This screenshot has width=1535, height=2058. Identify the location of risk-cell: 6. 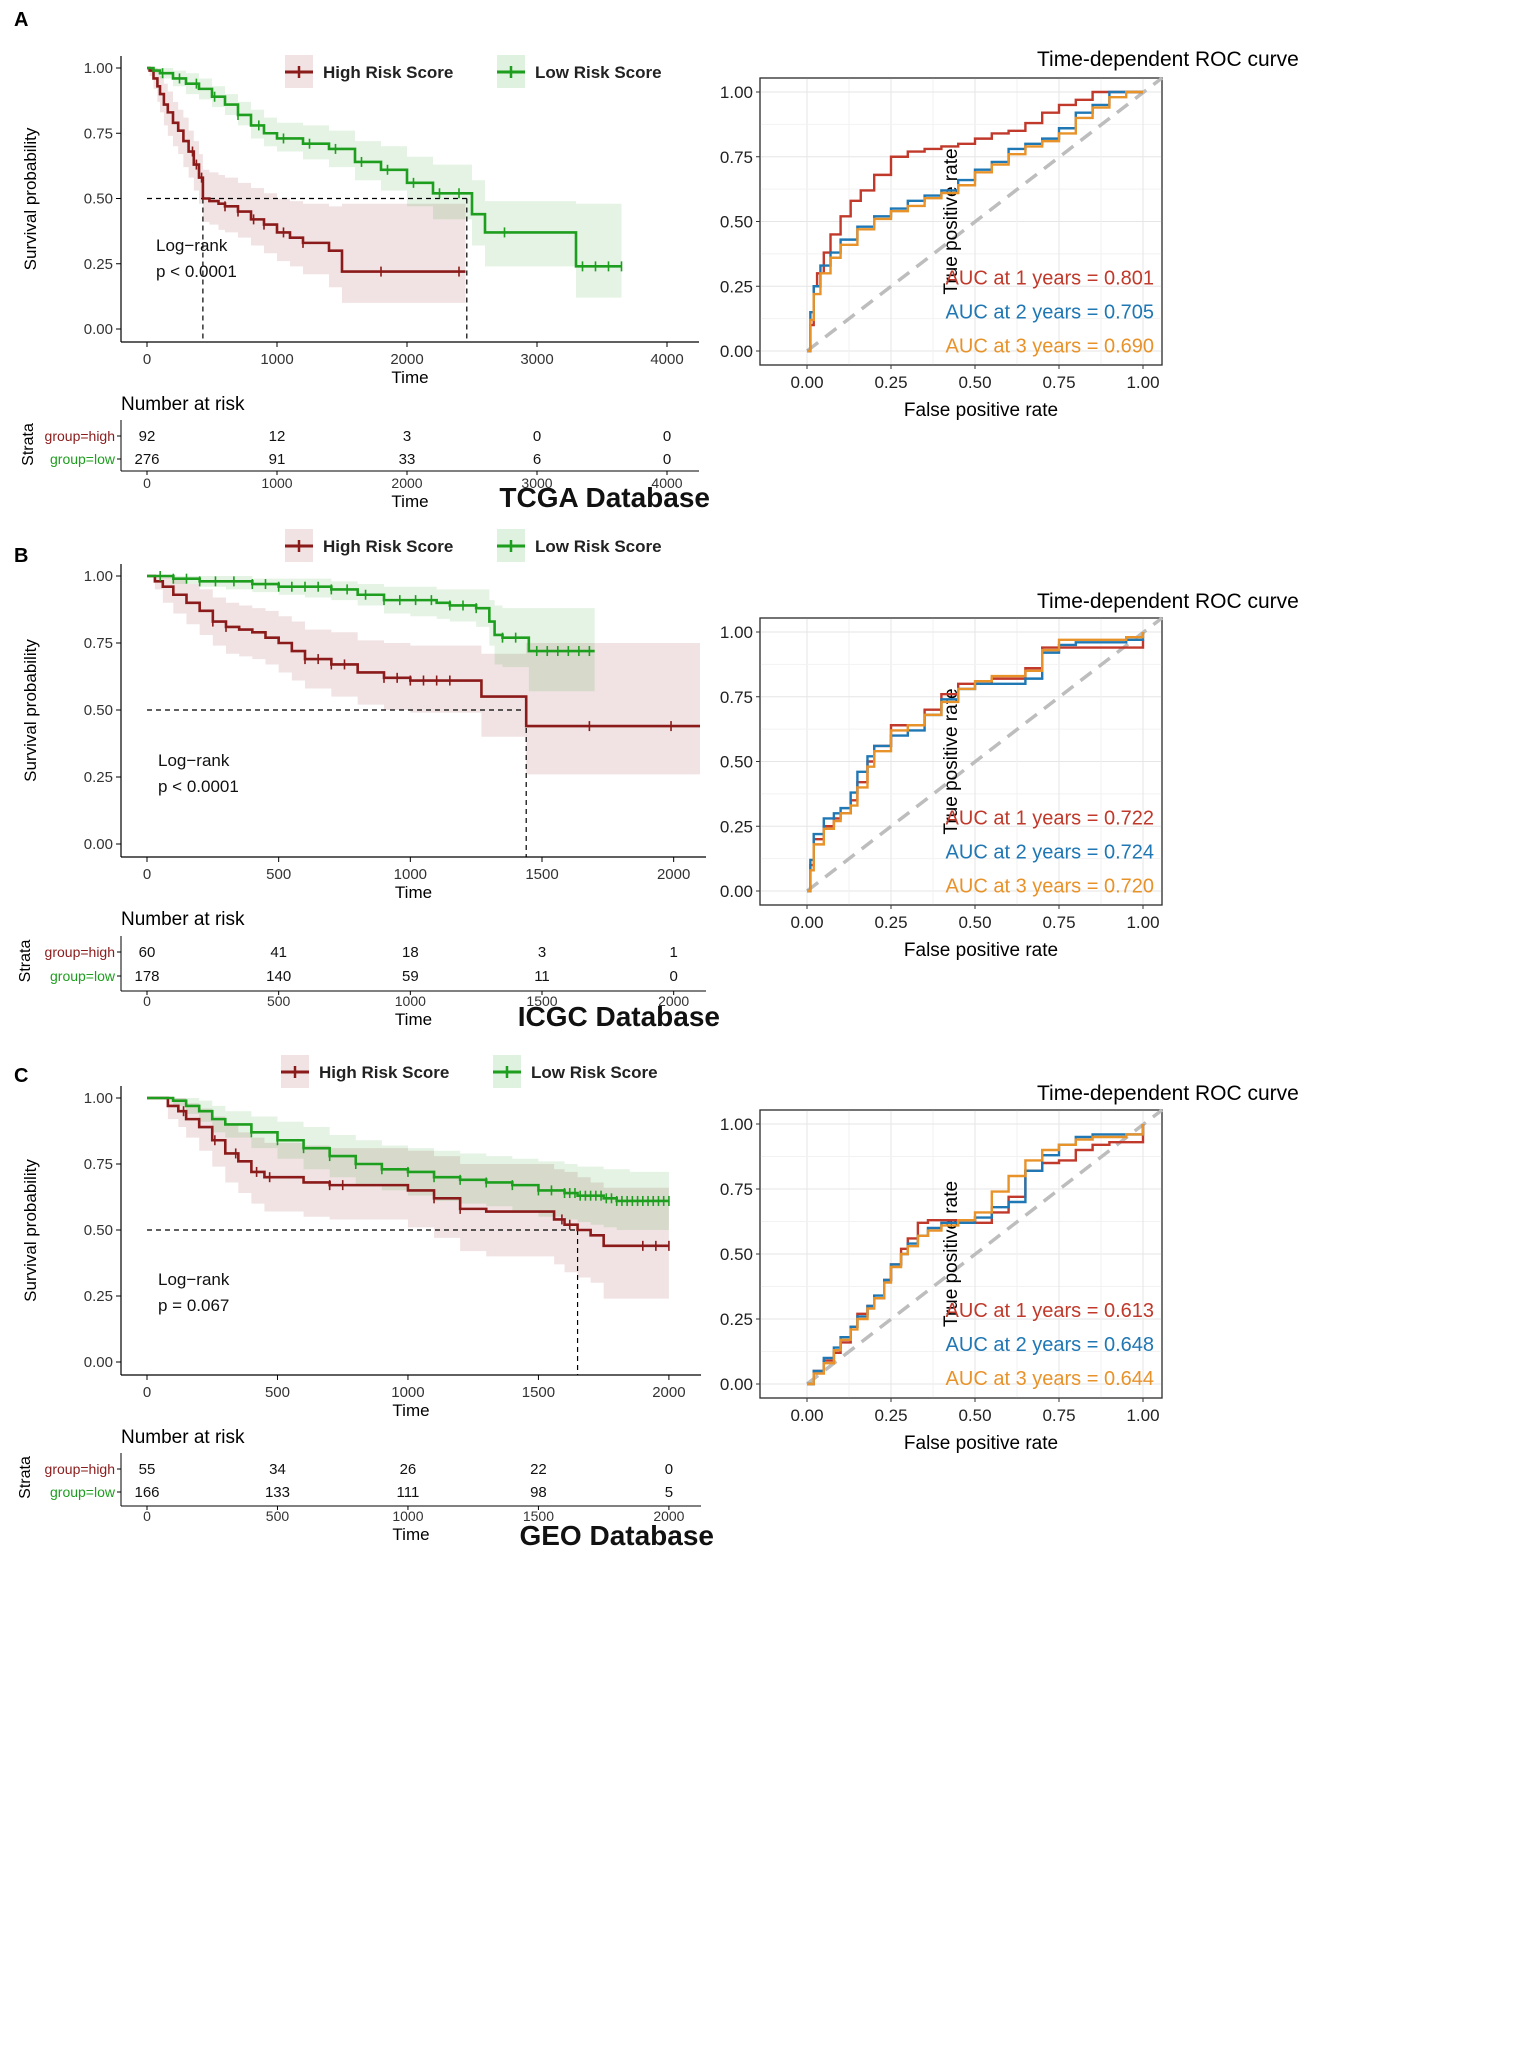
(537, 459).